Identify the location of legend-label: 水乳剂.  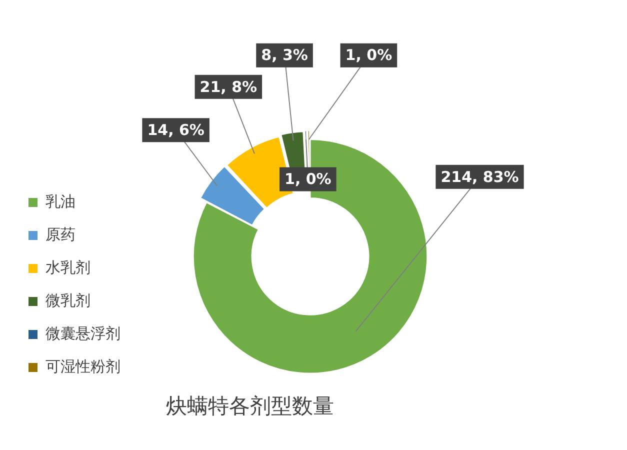
(68, 267).